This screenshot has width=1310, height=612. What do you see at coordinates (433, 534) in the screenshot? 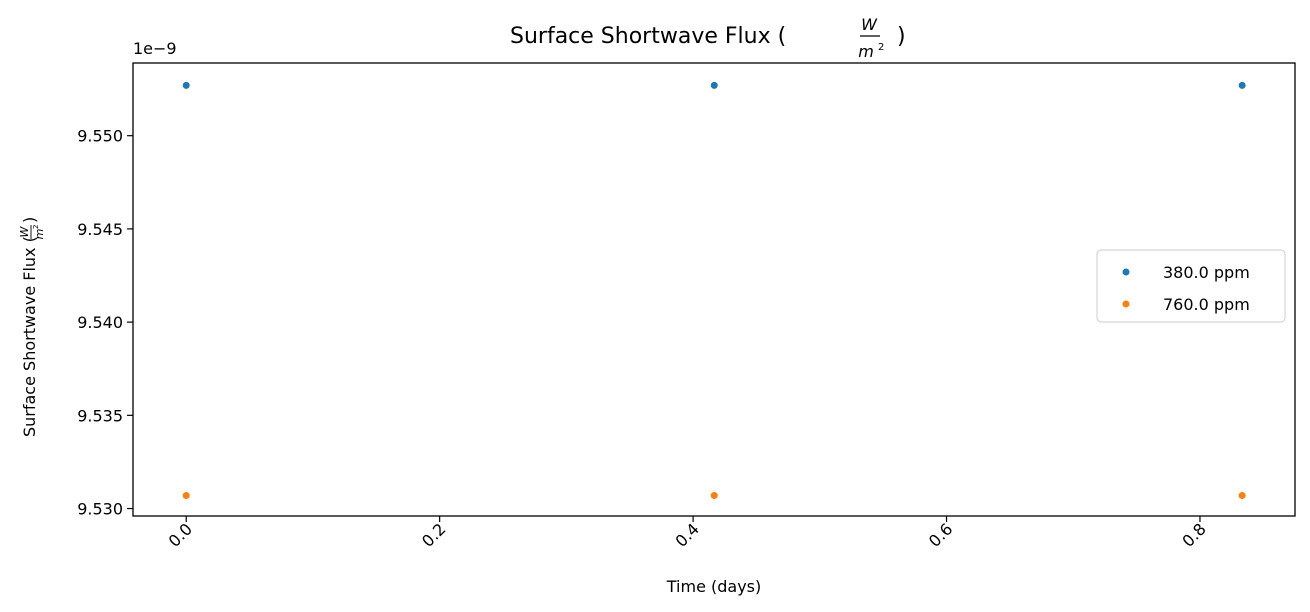
I see `x-tick-label: 0.2` at bounding box center [433, 534].